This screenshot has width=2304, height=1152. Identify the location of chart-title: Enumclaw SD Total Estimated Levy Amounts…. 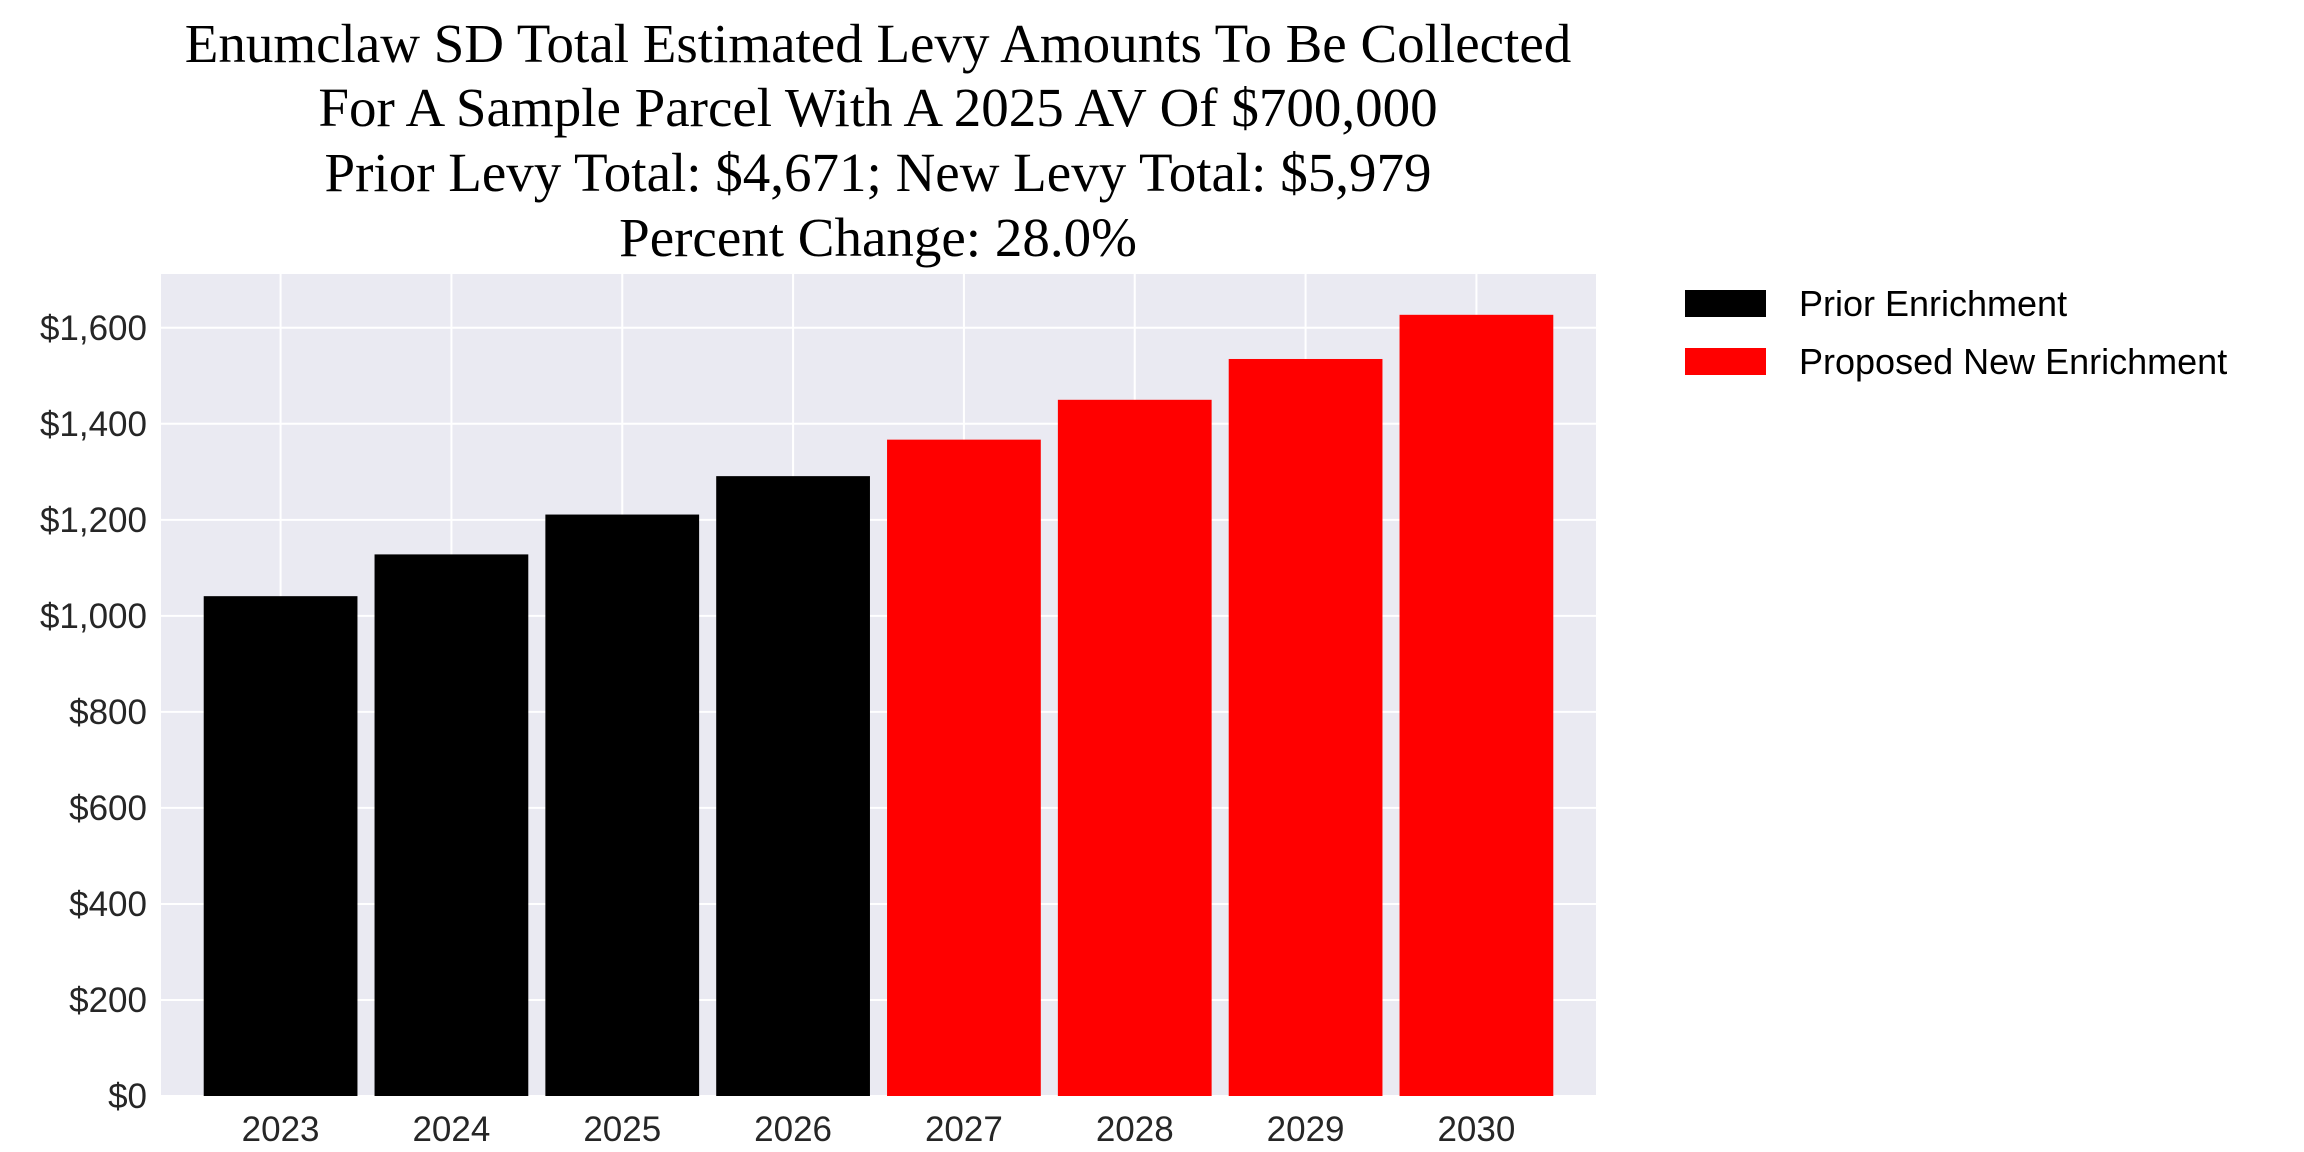
(878, 140).